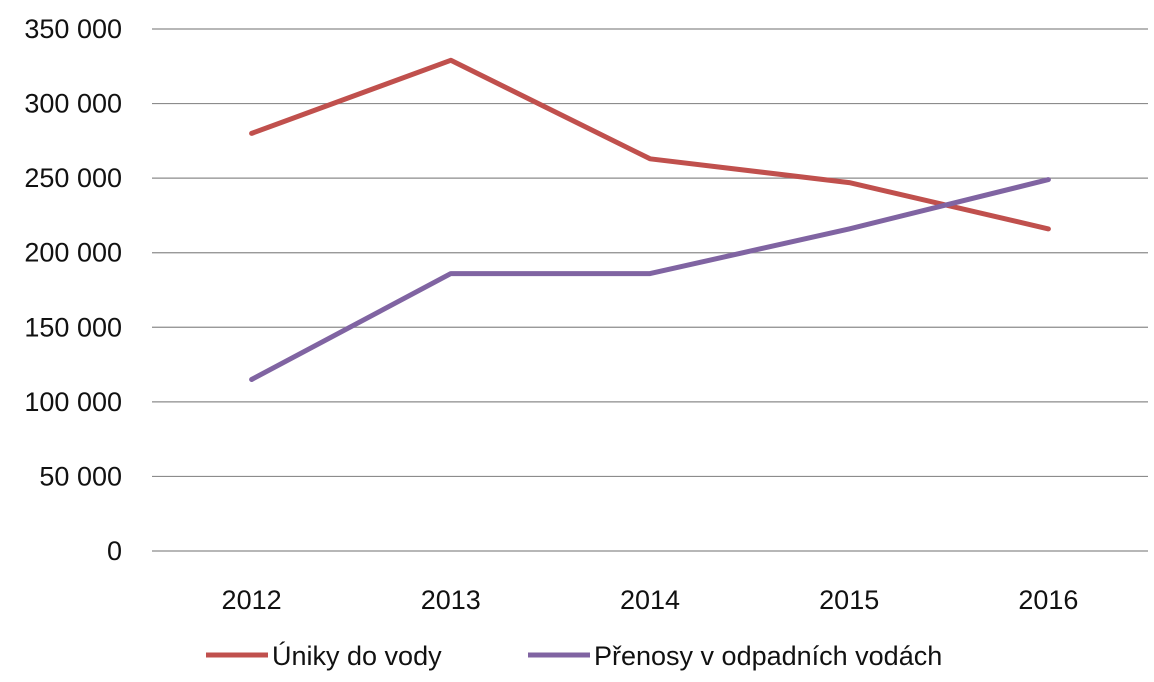 The image size is (1154, 682). What do you see at coordinates (849, 600) in the screenshot?
I see `x-tick-label: 2015` at bounding box center [849, 600].